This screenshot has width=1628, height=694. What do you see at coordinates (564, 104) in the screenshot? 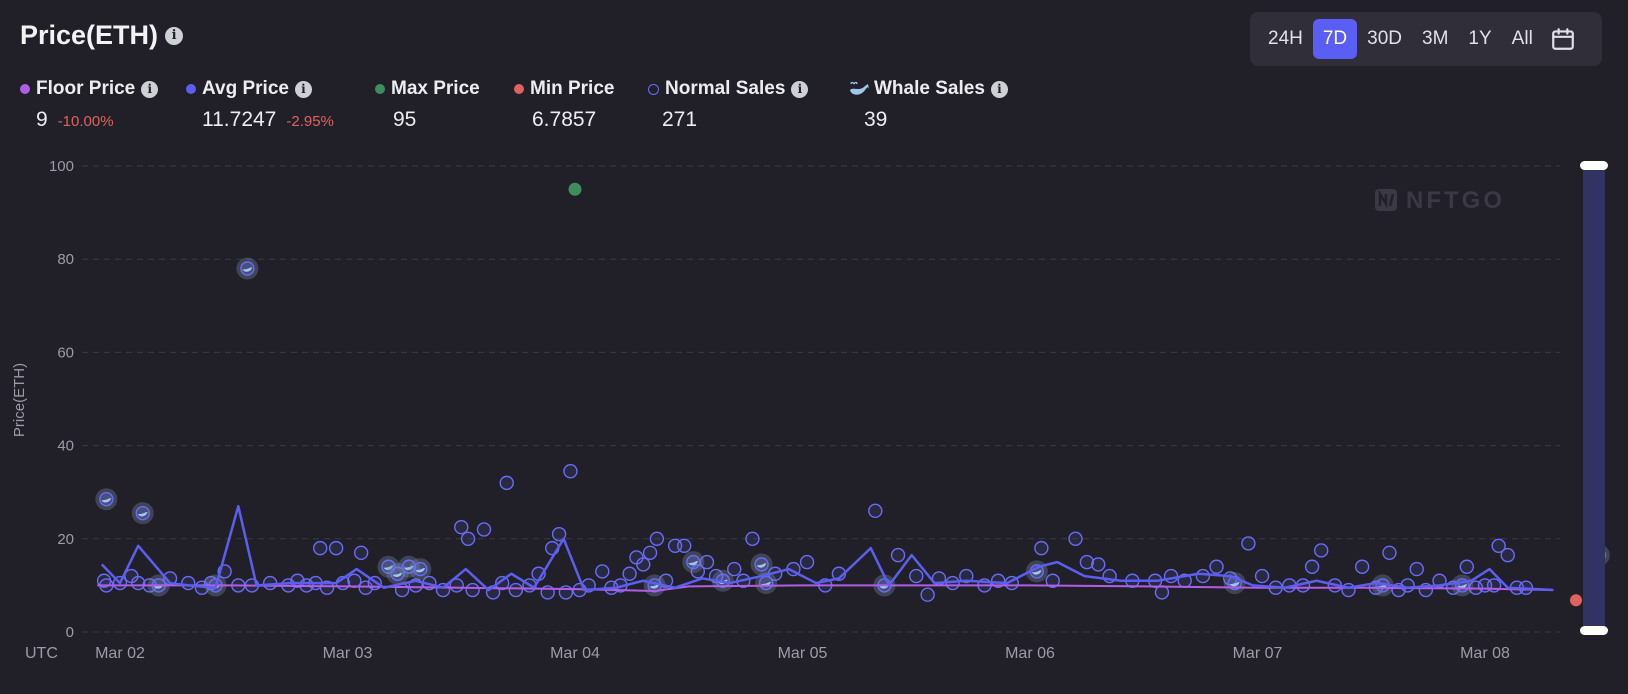
I see `legend-min-price: Min Price 6.7857` at bounding box center [564, 104].